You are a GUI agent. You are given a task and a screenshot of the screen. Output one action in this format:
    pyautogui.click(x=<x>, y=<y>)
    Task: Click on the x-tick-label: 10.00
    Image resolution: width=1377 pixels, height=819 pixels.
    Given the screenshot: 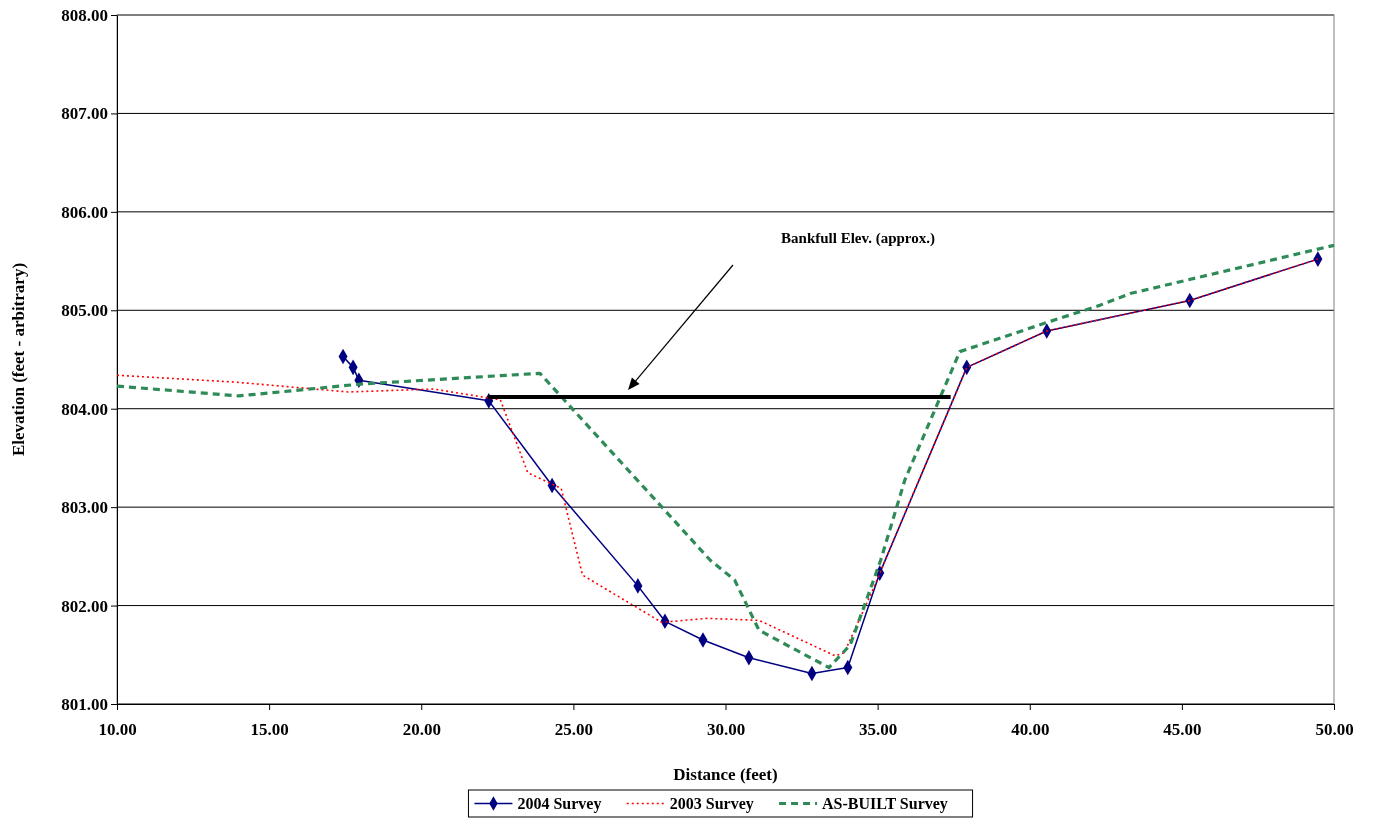 What is the action you would take?
    pyautogui.click(x=117, y=730)
    